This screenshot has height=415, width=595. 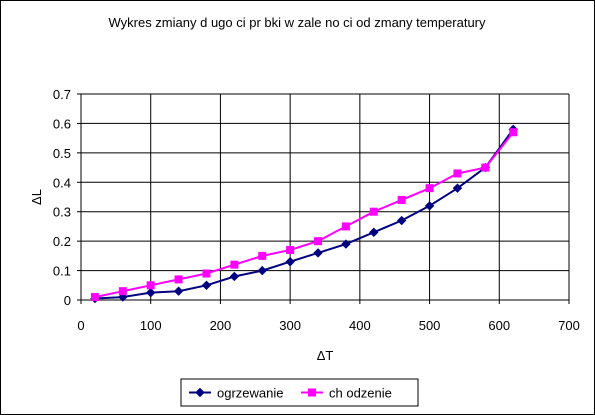 I want to click on y-axis-label: ΔL, so click(x=36, y=197).